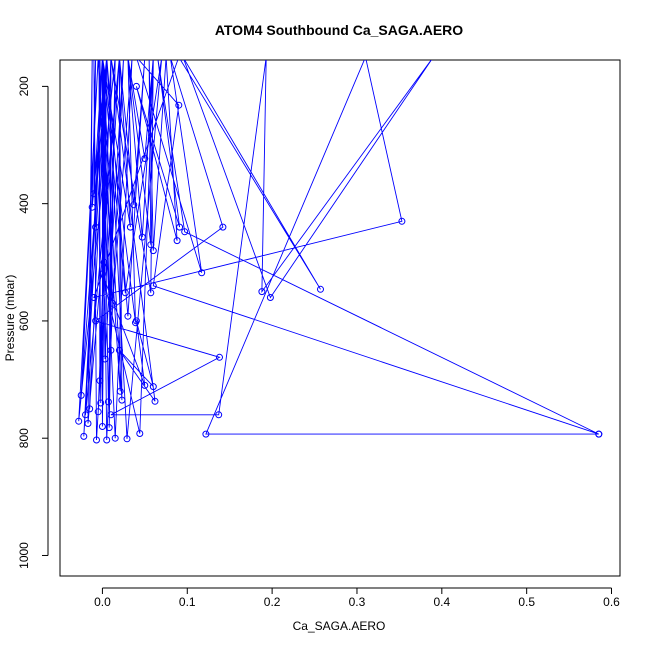 This screenshot has width=650, height=650. I want to click on y-axis: 200 400 600 800 1000, so click(33, 322).